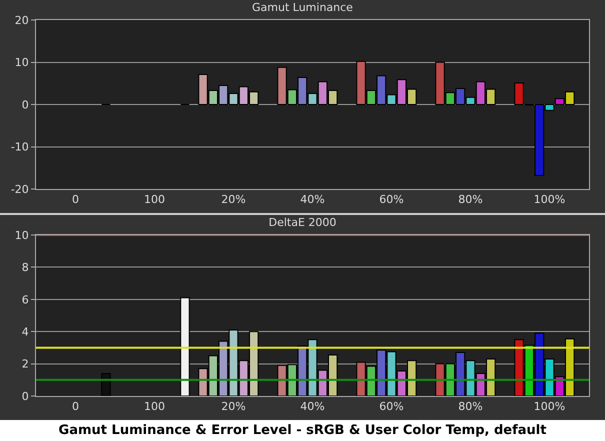  I want to click on chart-title: DeltaE 2000, so click(302, 222).